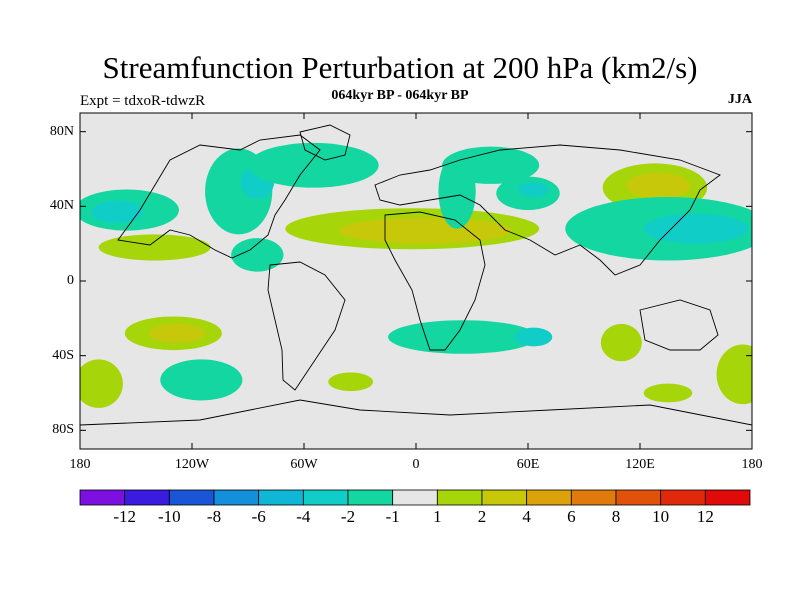 The image size is (800, 600). I want to click on lat-tick-label: 80S, so click(63, 430).